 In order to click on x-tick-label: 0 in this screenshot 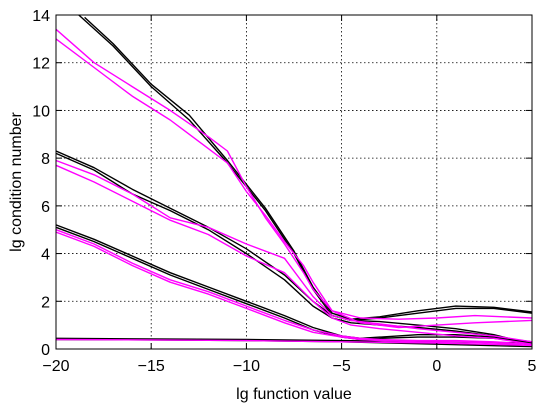, I will do `click(436, 366)`.